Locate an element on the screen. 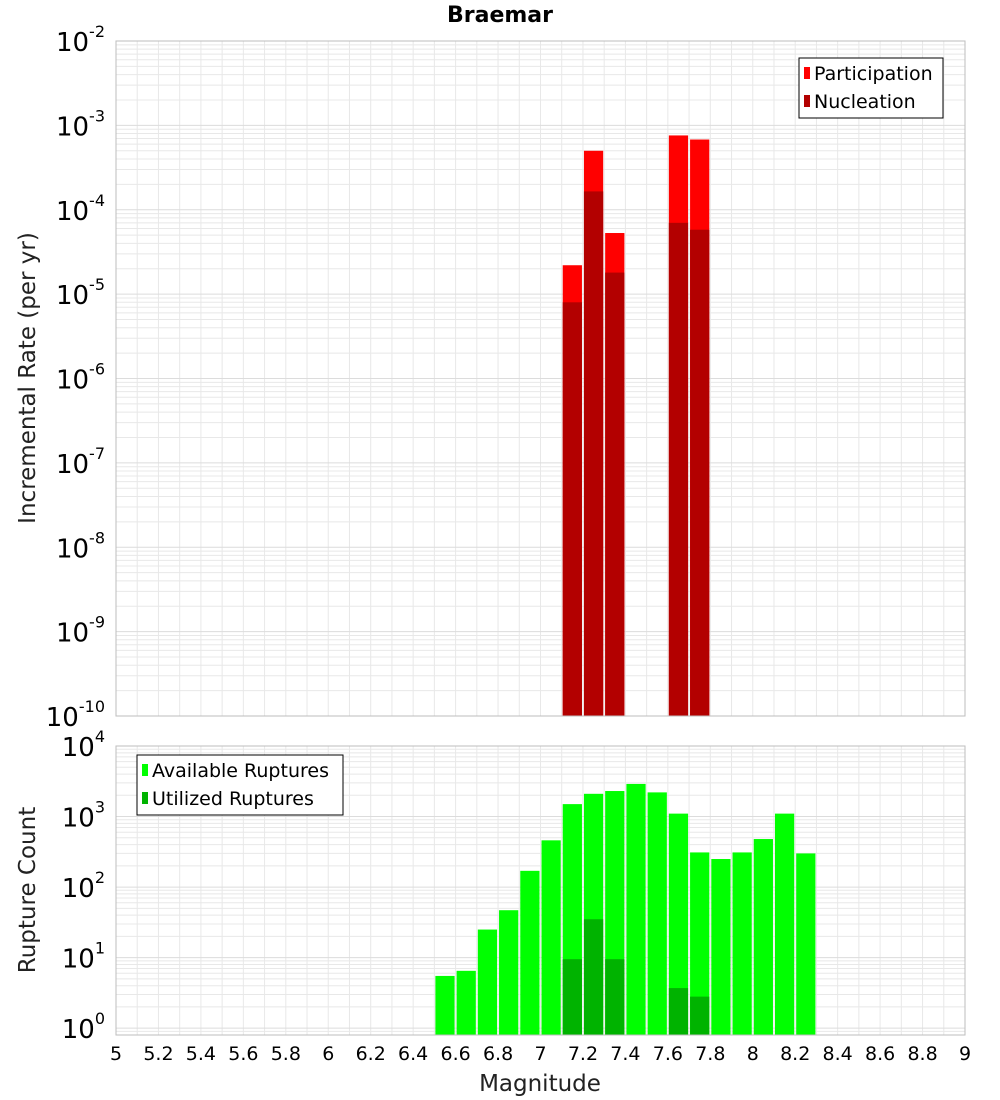 The width and height of the screenshot is (1000, 1100). x-tick-label: 6.4 is located at coordinates (413, 1054).